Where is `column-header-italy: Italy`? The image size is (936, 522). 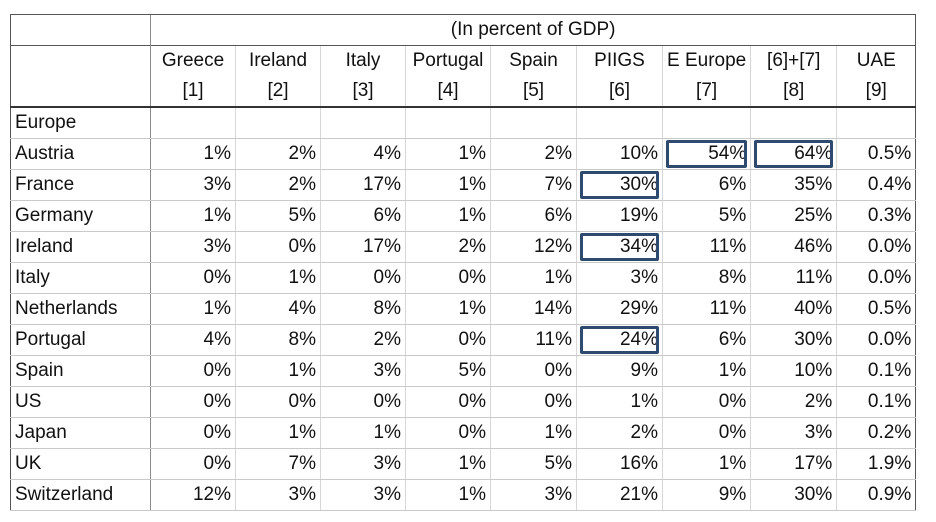 column-header-italy: Italy is located at coordinates (363, 60).